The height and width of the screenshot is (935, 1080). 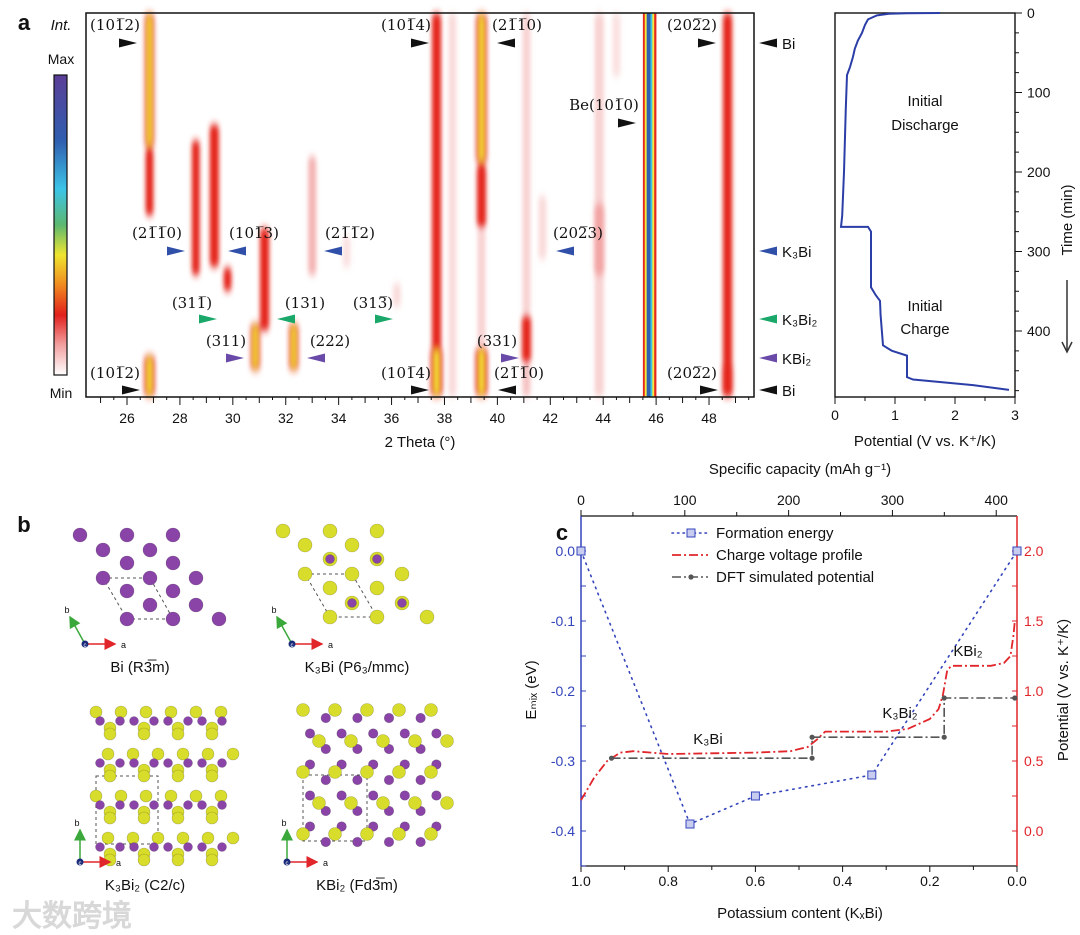 What do you see at coordinates (233, 418) in the screenshot?
I see `x-tick-label: 30` at bounding box center [233, 418].